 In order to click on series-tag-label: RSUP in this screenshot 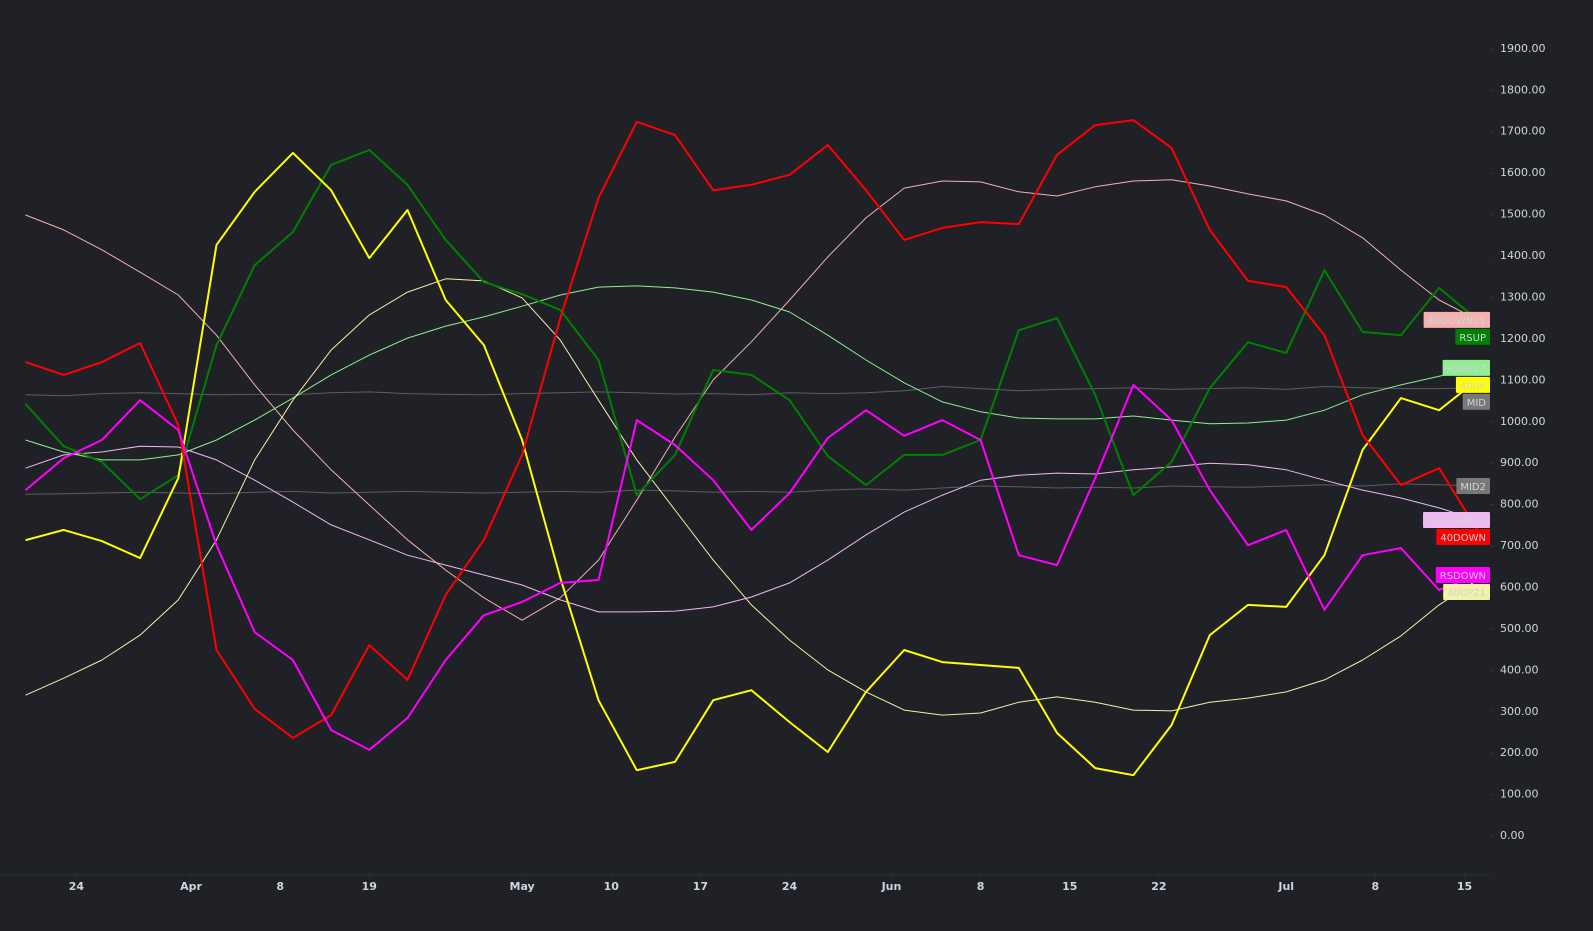, I will do `click(1472, 338)`.